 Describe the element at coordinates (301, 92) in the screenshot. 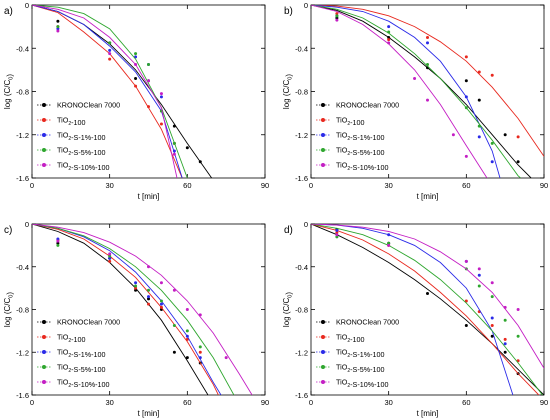

I see `y-tick-label: -0.8` at that location.